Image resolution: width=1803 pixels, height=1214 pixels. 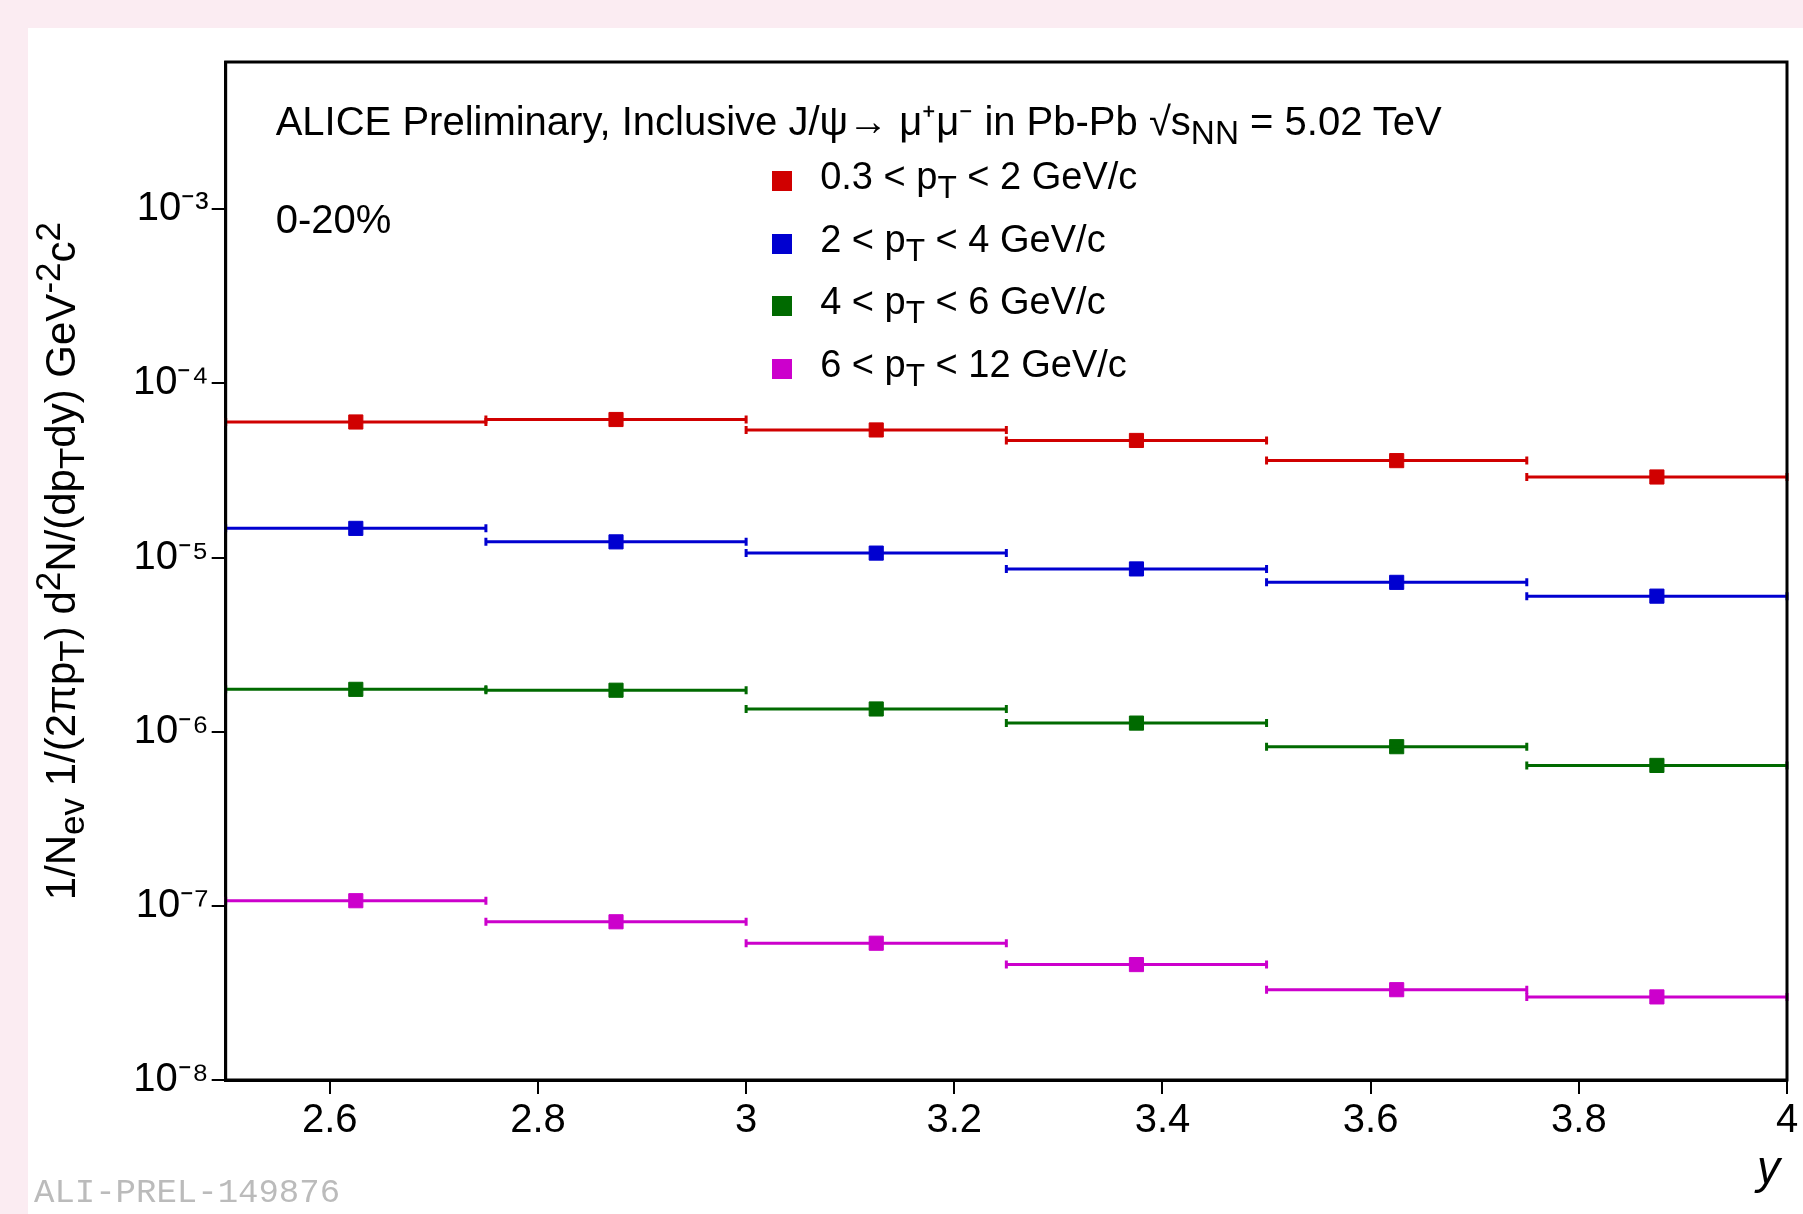 I want to click on x-tick-label: 3.2, so click(x=954, y=1118).